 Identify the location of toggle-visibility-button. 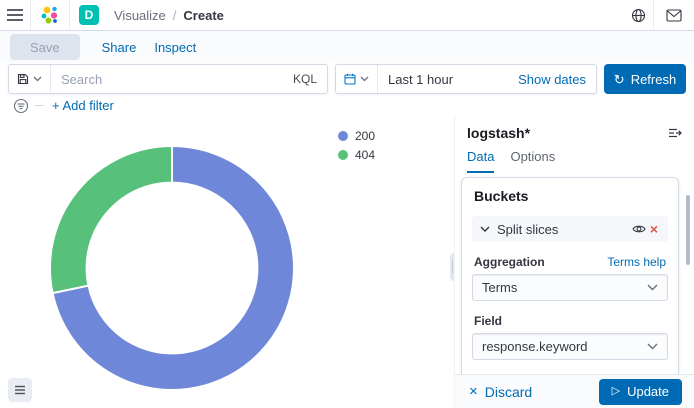
(639, 229).